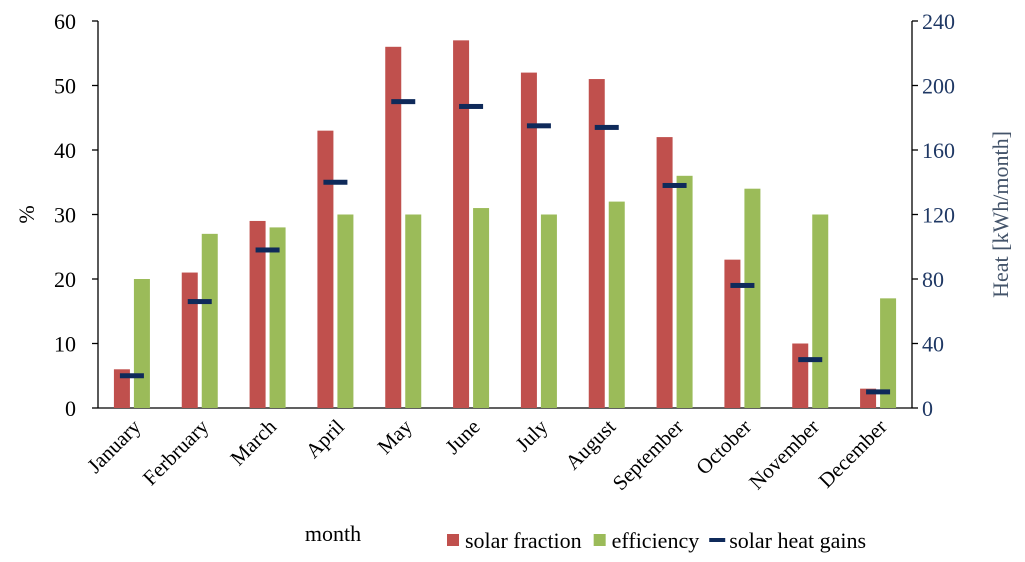 This screenshot has width=1025, height=562. What do you see at coordinates (933, 344) in the screenshot?
I see `y-tick-label-right: 40` at bounding box center [933, 344].